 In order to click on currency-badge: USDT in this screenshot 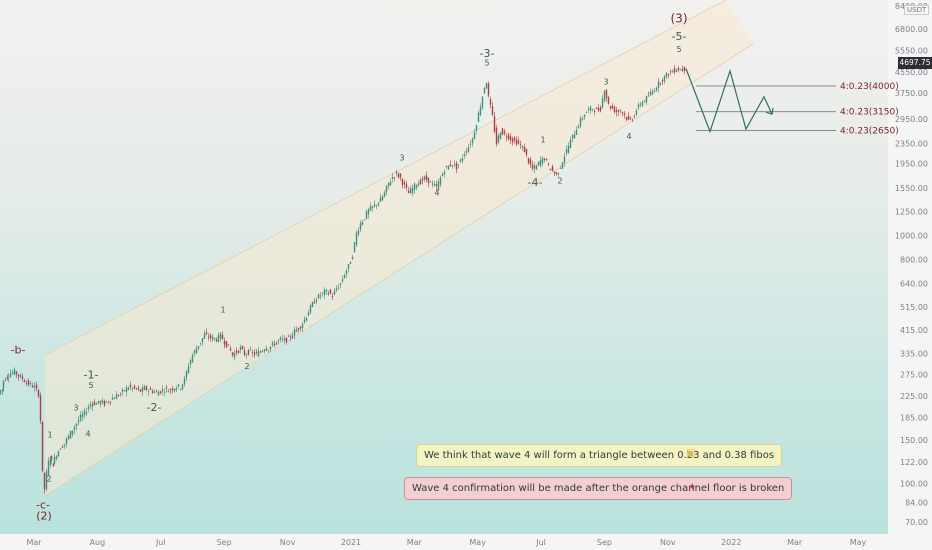, I will do `click(917, 10)`.